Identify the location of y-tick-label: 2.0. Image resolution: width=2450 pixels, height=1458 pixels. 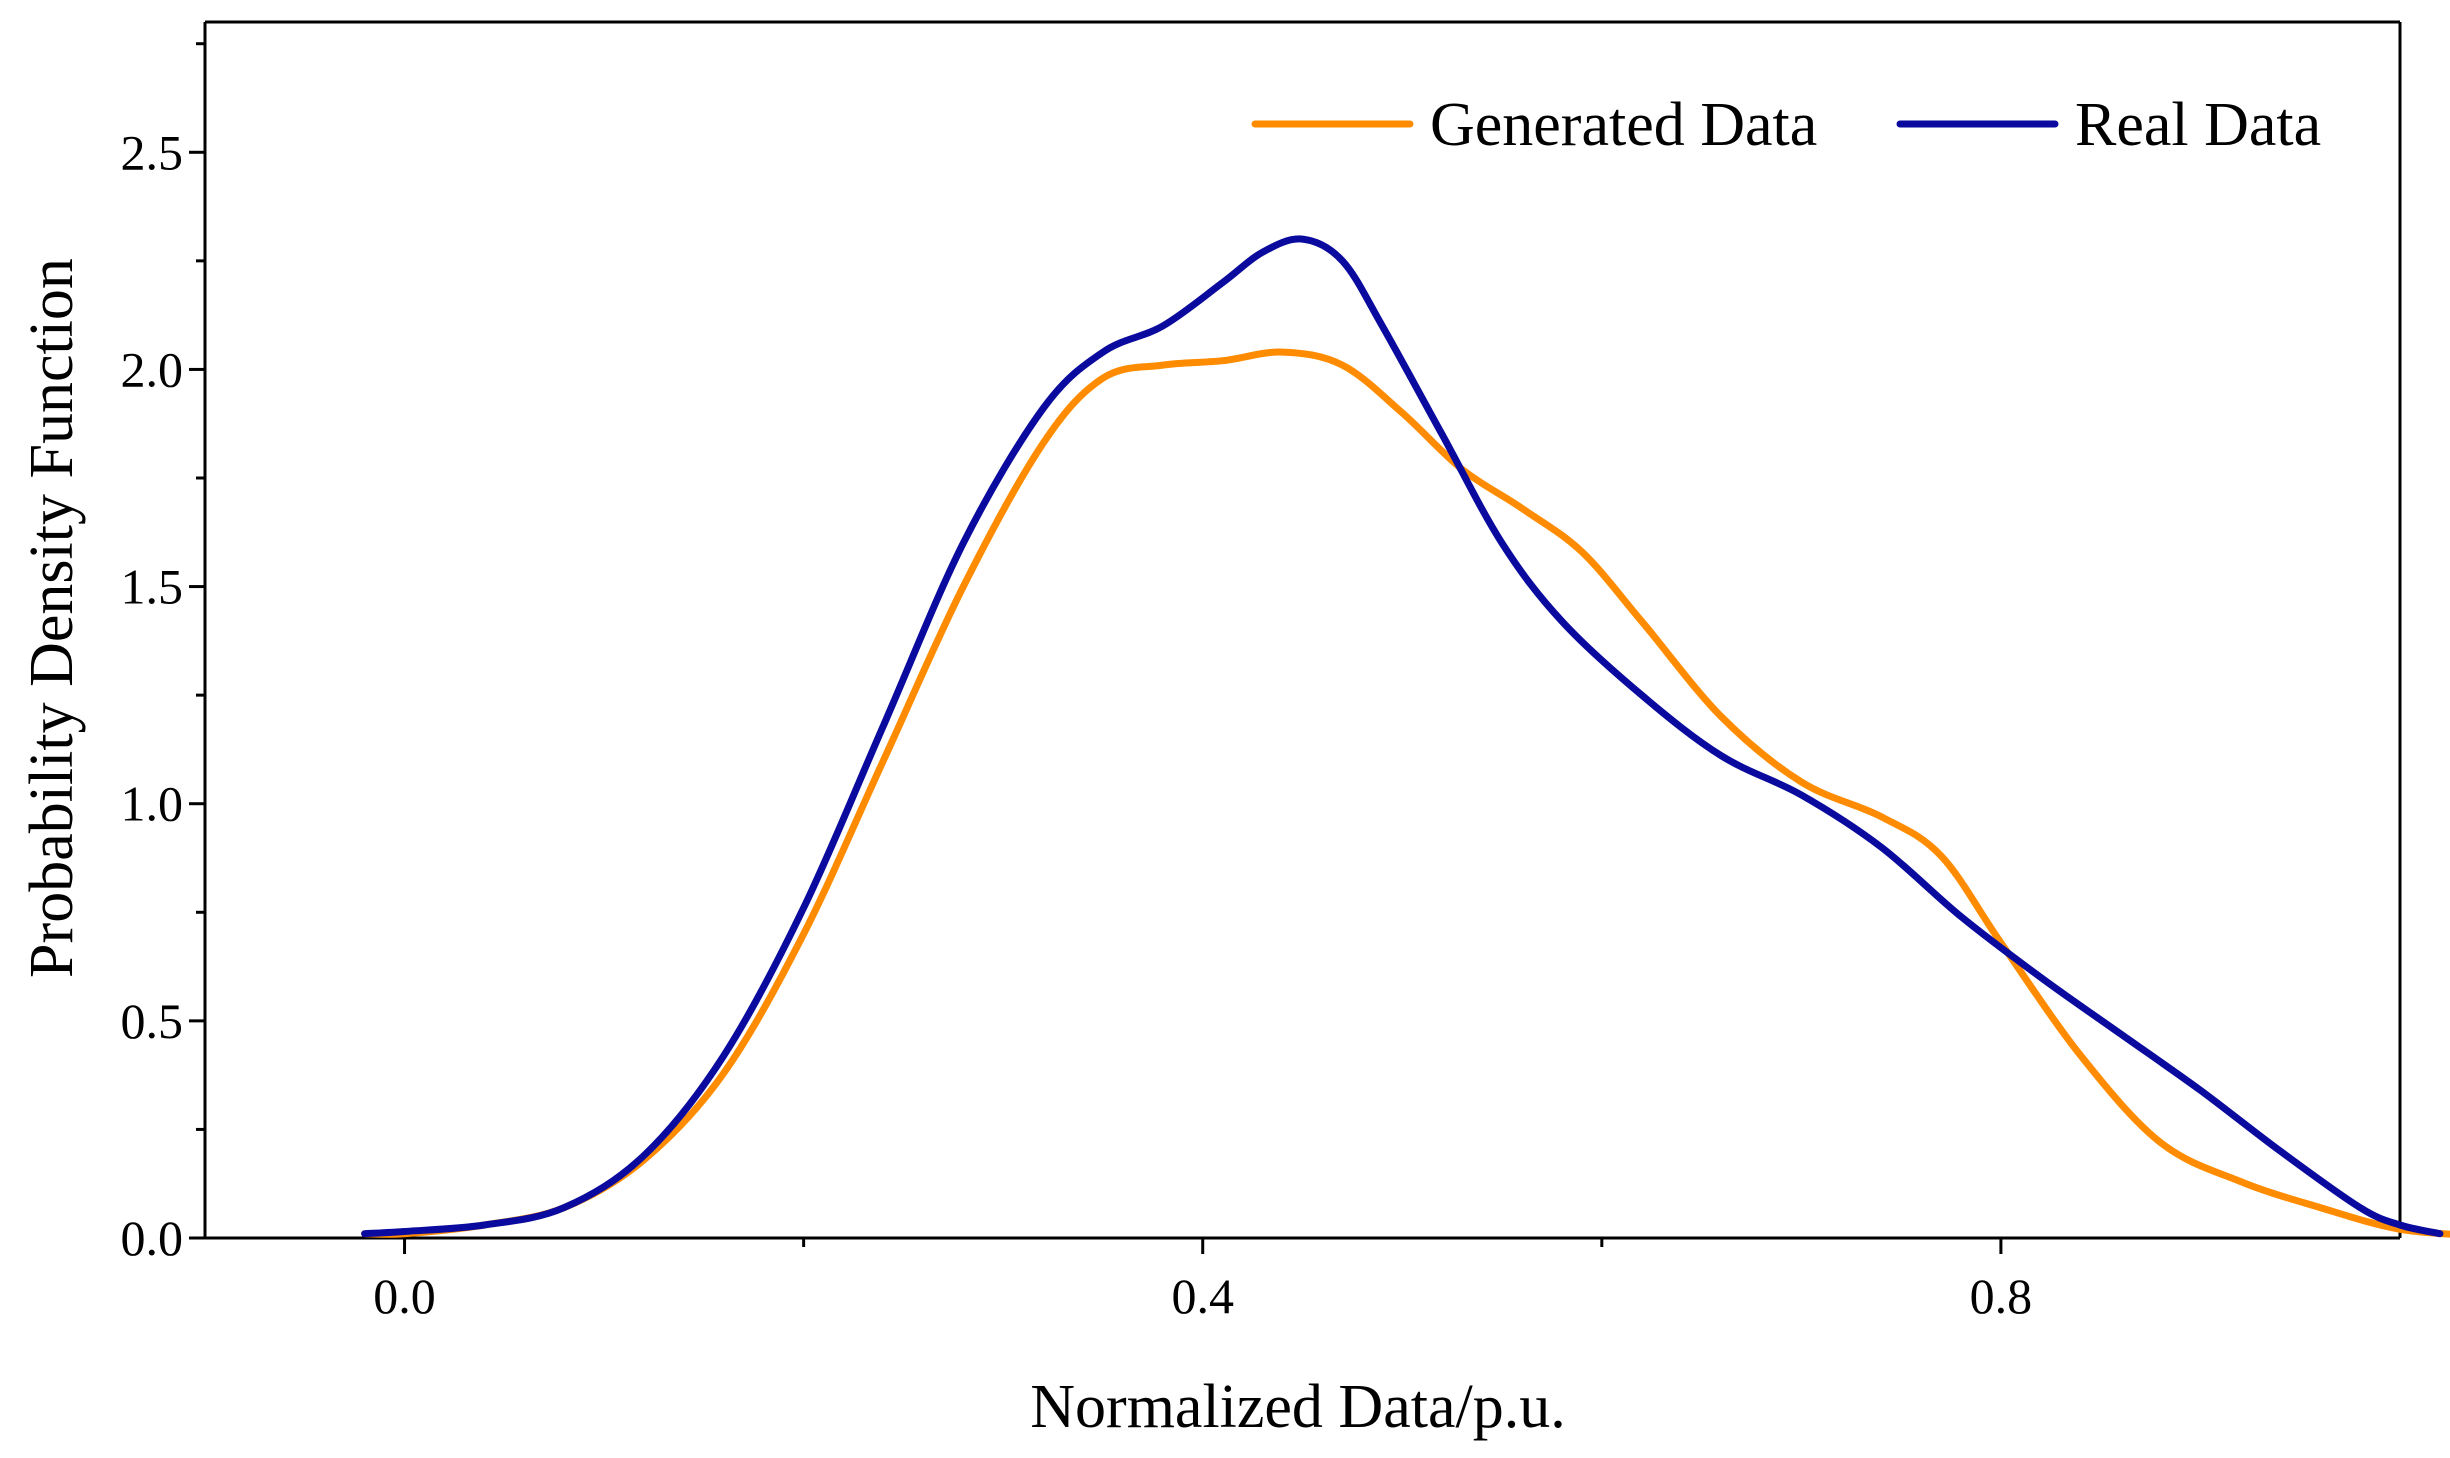
(152, 369).